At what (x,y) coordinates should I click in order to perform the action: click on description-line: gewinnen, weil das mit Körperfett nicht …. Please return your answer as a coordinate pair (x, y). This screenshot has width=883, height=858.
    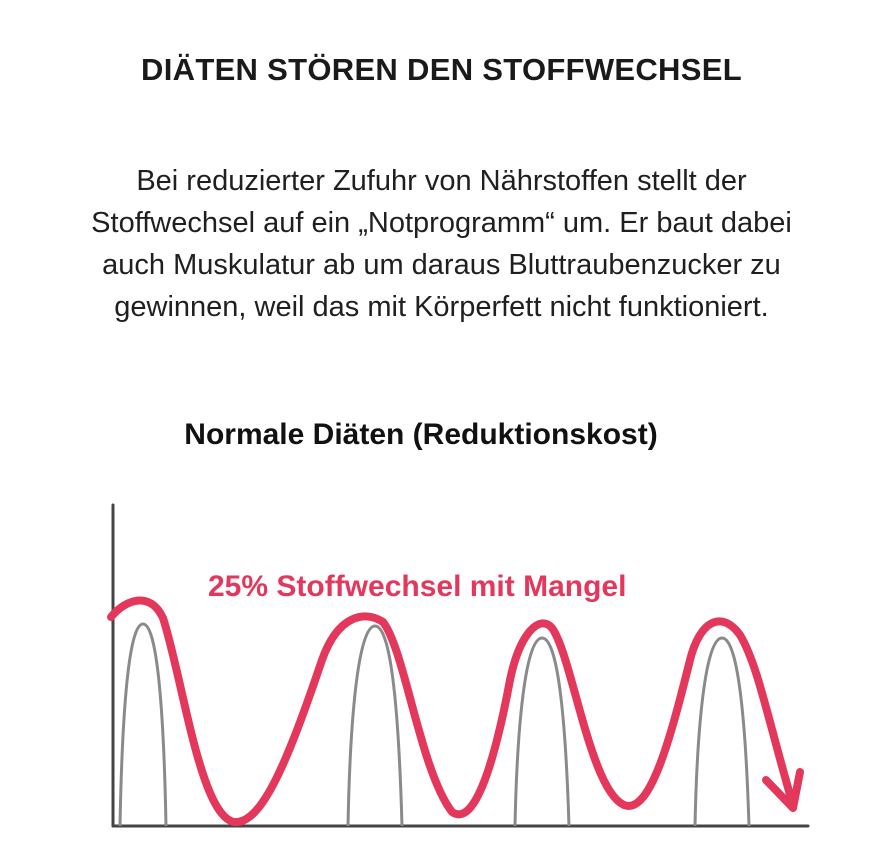
    Looking at the image, I should click on (441, 307).